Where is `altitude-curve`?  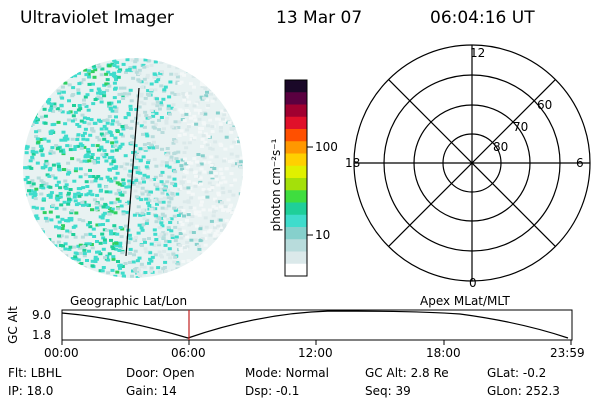
altitude-curve is located at coordinates (315, 324).